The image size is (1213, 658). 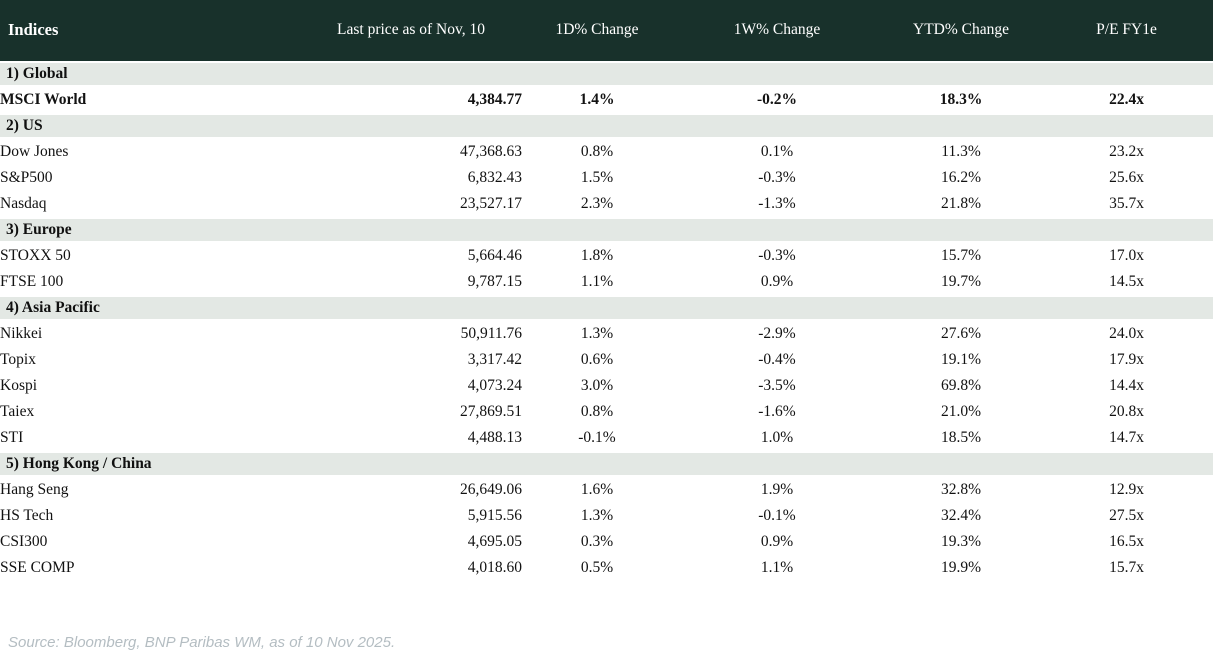 I want to click on table-row: S&P500 6,832.43 1.5% -0.3% 16.2% 25.6x, so click(x=606, y=178).